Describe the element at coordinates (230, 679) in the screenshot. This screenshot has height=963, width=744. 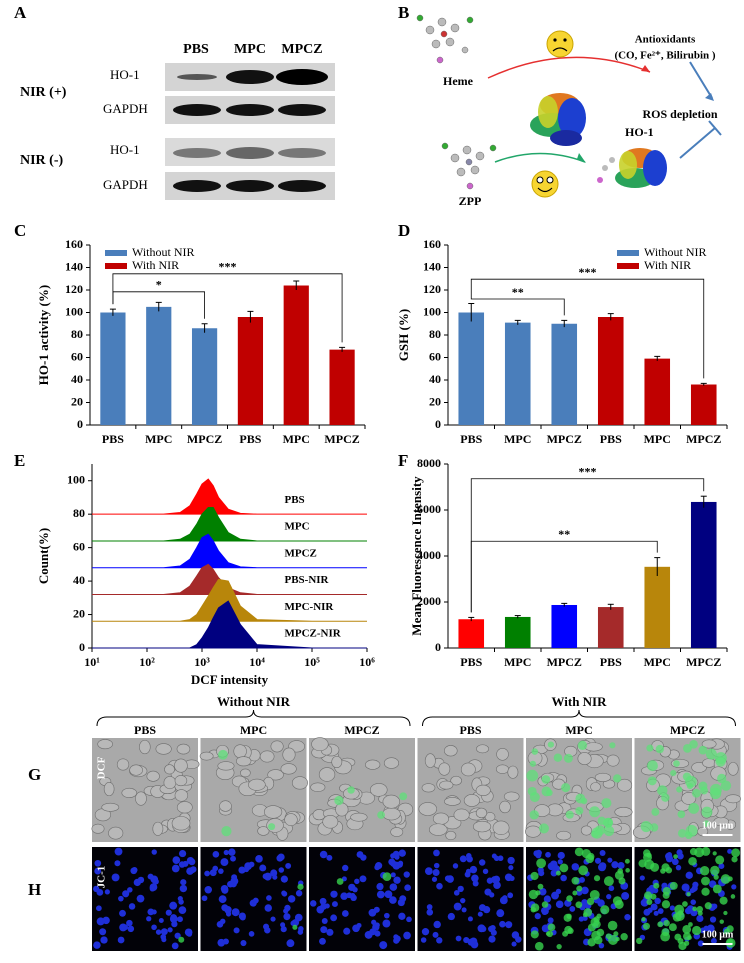
I see `x-axis-label: DCF intensity` at that location.